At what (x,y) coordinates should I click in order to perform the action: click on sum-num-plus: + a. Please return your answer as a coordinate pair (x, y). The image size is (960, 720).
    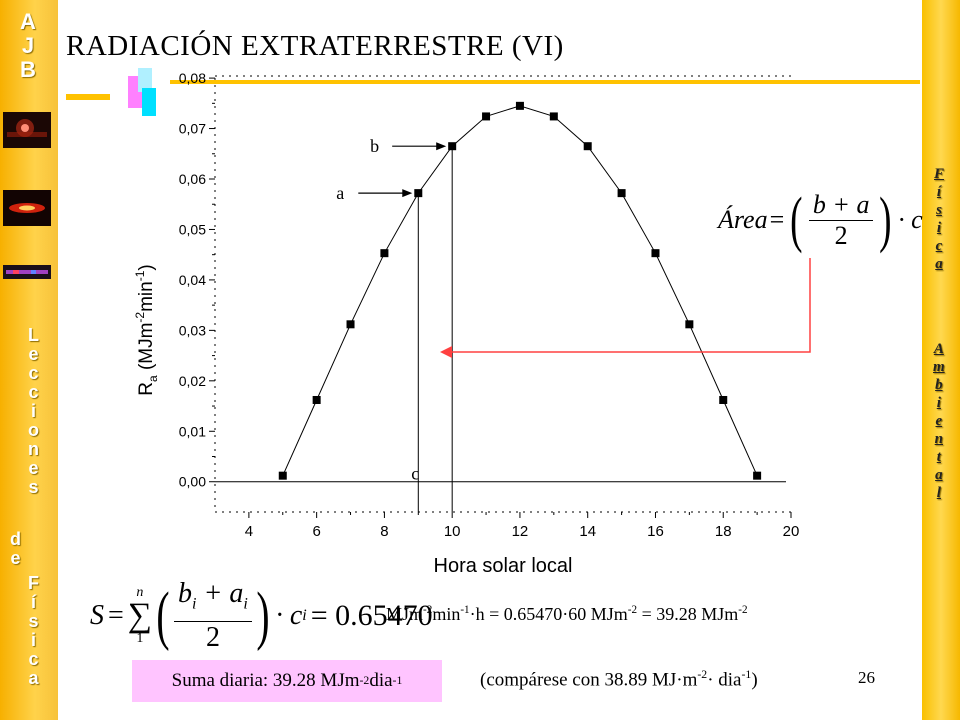
    Looking at the image, I should click on (220, 594).